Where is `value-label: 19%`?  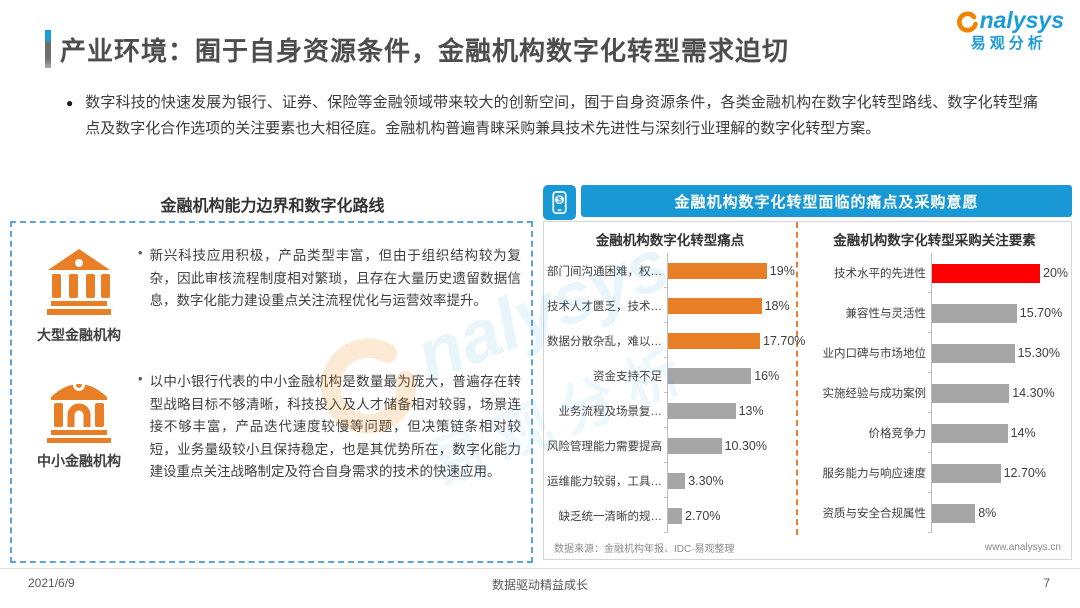
value-label: 19% is located at coordinates (782, 270).